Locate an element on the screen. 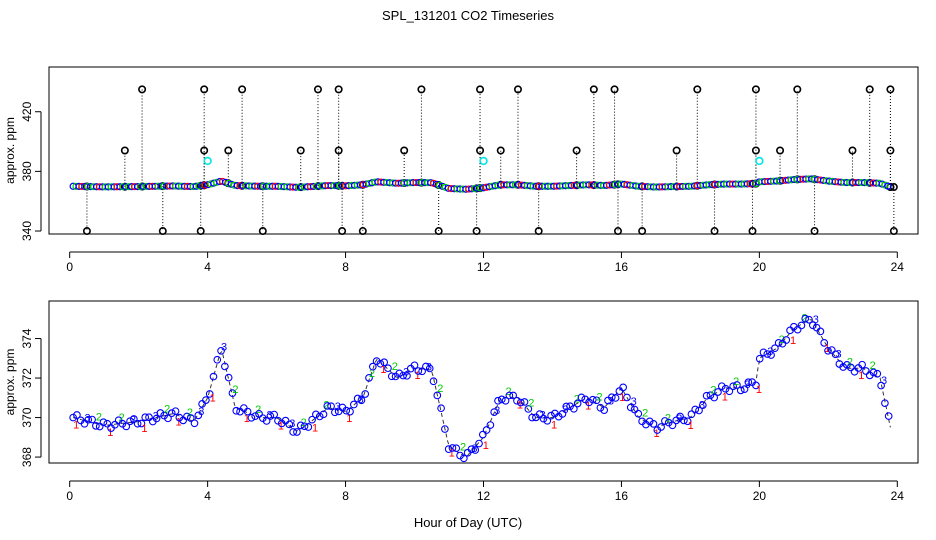  y-tick-label-2: 368 is located at coordinates (27, 457).